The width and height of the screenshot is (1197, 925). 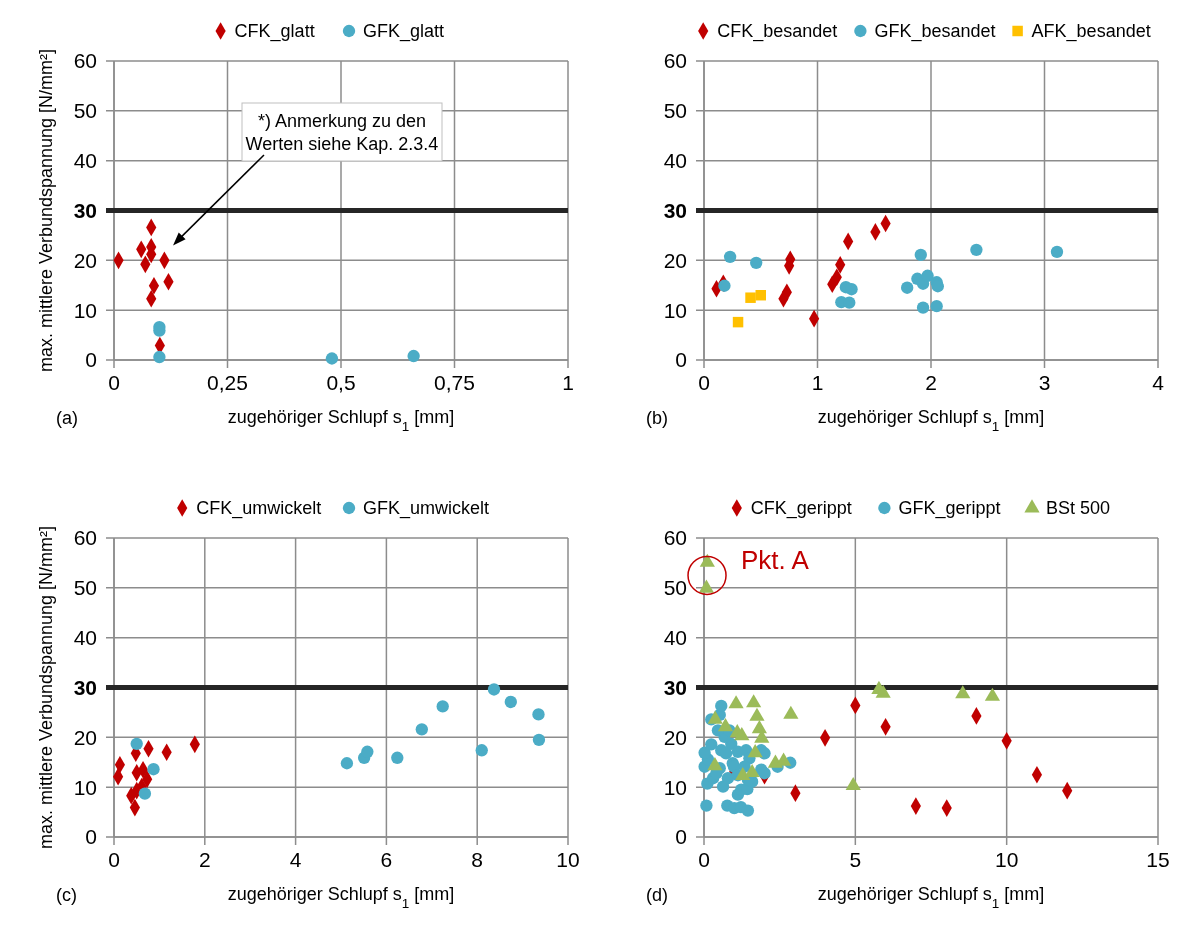 I want to click on legend-label: GFK_gerippt, so click(x=949, y=509).